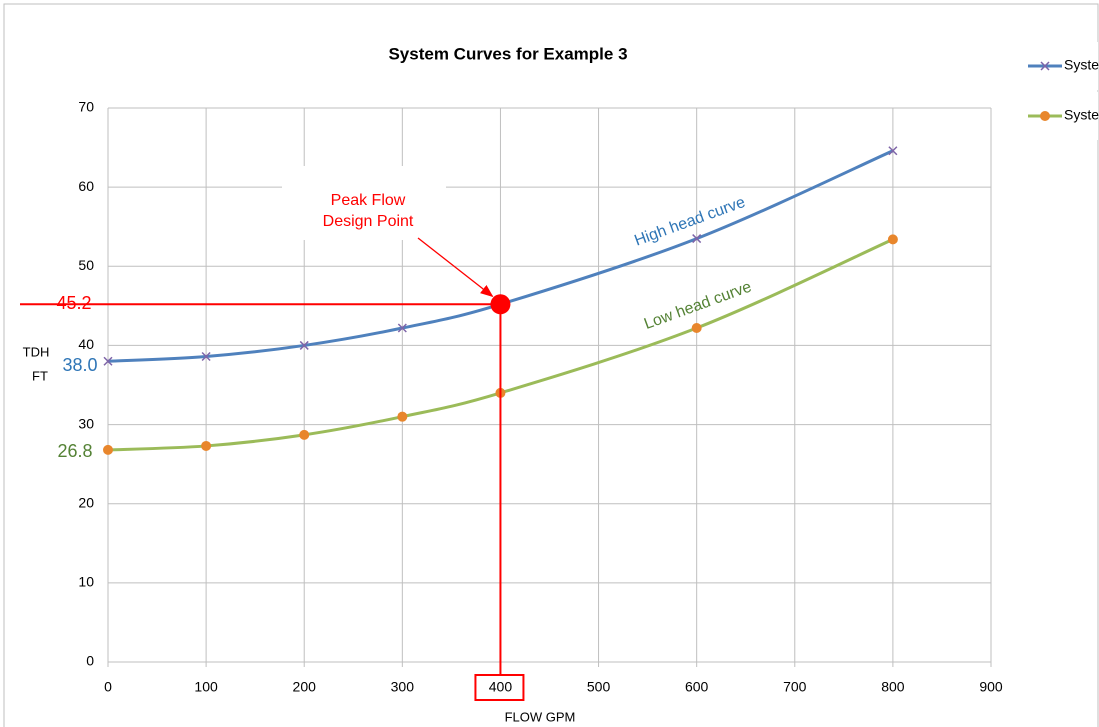 Image resolution: width=1099 pixels, height=727 pixels. I want to click on y-tick-label: 70, so click(86, 107).